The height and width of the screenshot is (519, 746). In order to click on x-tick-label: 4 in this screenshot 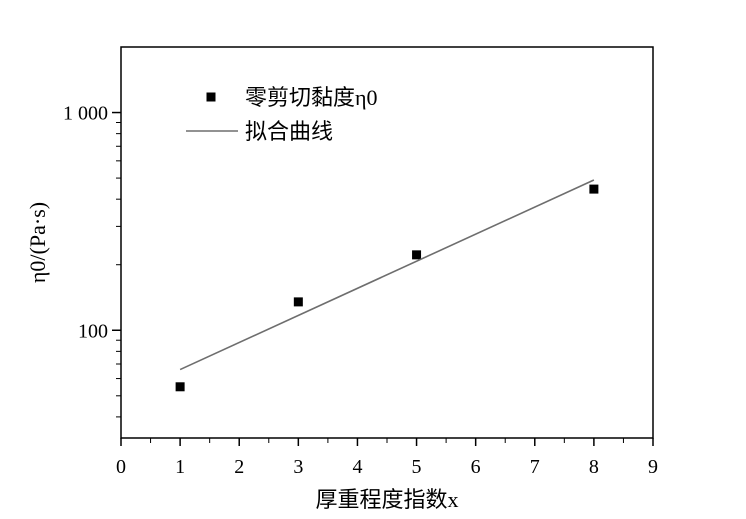, I will do `click(357, 467)`.